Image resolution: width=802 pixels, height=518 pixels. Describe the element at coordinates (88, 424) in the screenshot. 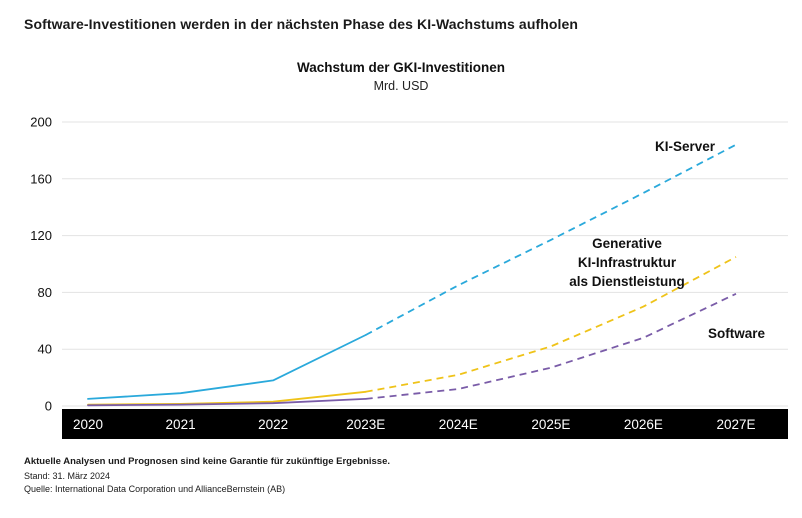

I see `x-axis-tick-label: 2020` at that location.